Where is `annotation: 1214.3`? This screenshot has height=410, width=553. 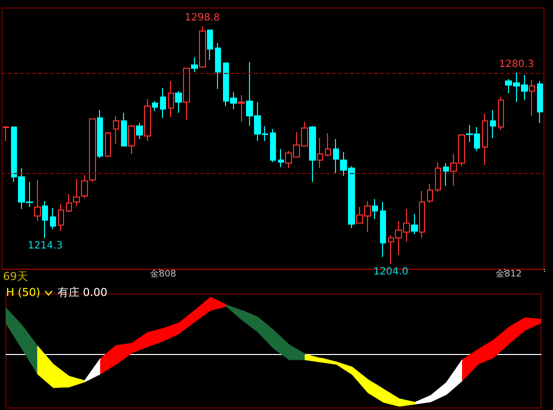
annotation: 1214.3 is located at coordinates (45, 246).